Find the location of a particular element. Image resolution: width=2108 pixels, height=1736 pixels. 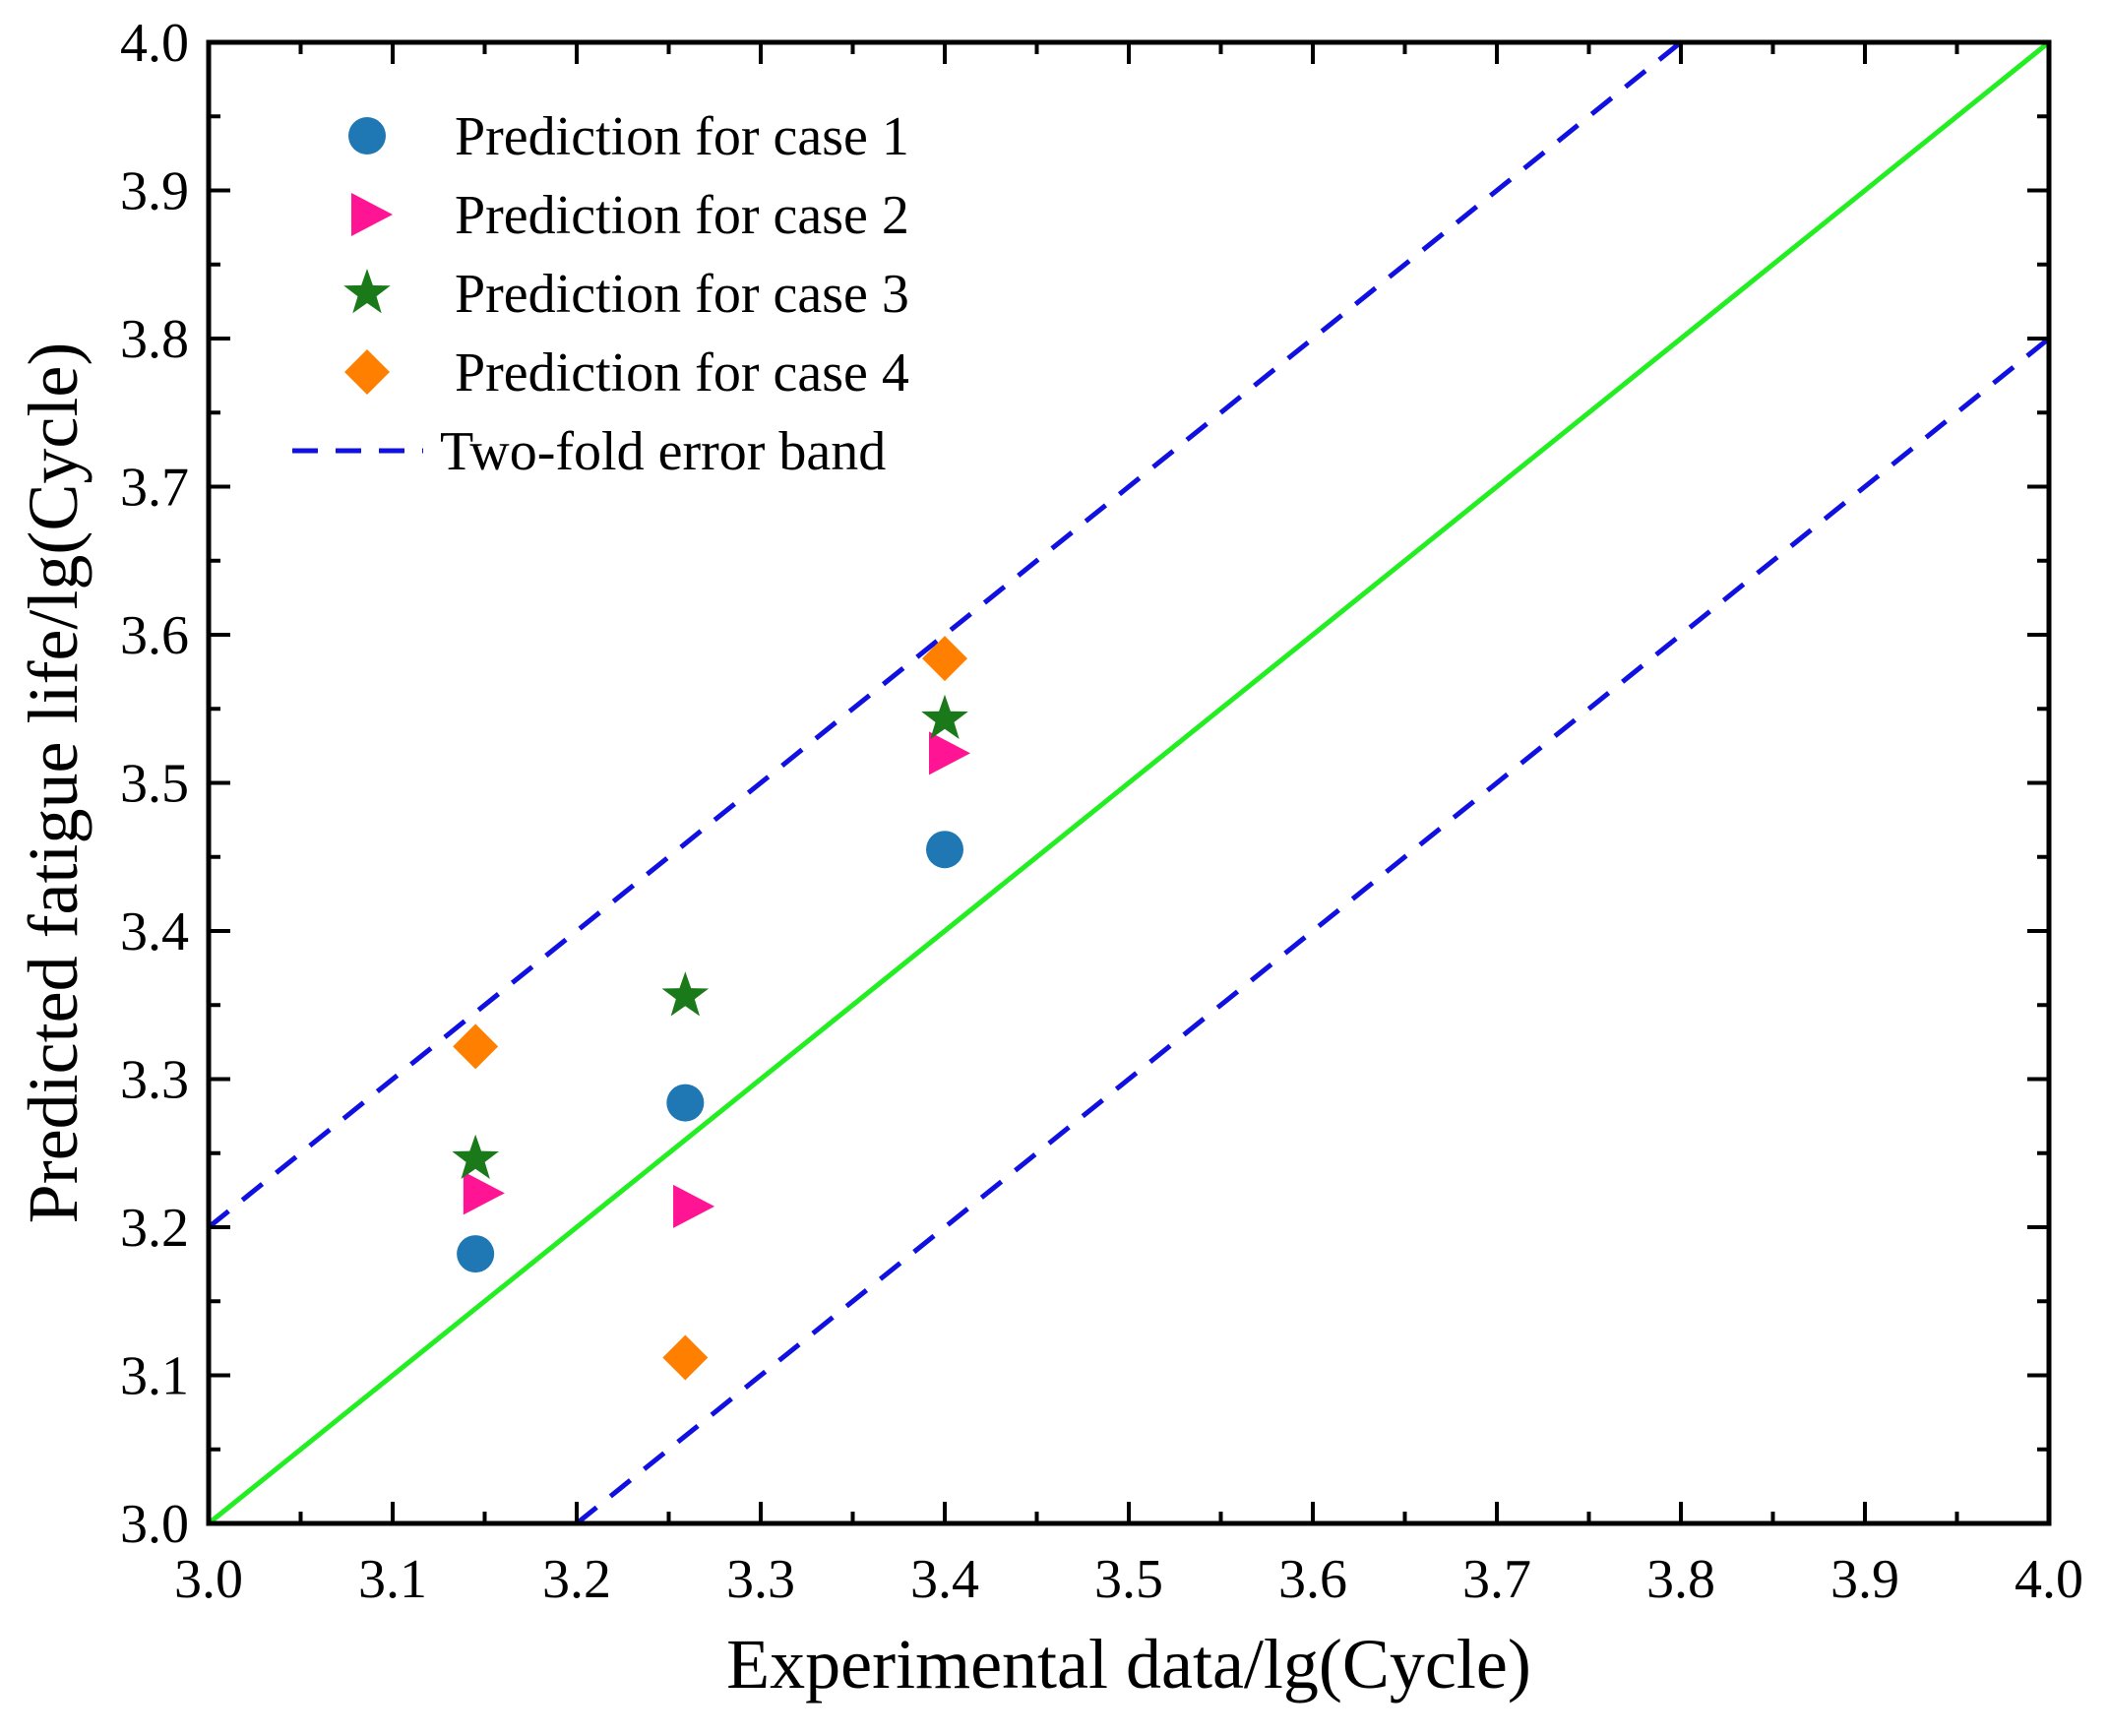

x-tick-label: 3.9 is located at coordinates (1864, 1579).